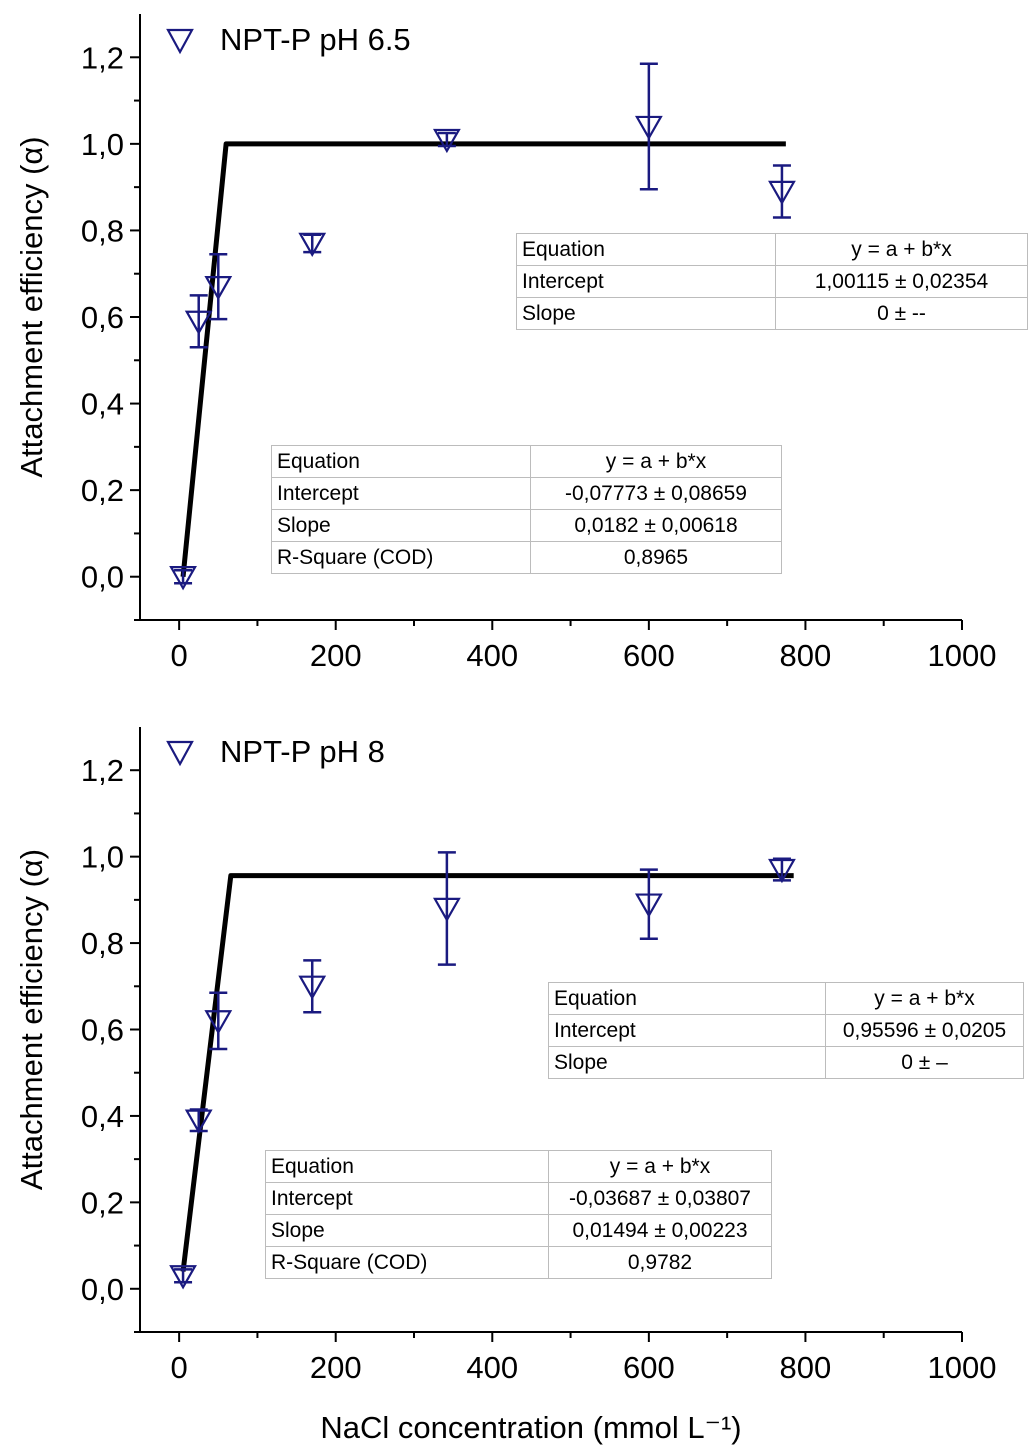 The image size is (1030, 1448). Describe the element at coordinates (660, 1262) in the screenshot. I see `table-cell: 0,9782` at that location.